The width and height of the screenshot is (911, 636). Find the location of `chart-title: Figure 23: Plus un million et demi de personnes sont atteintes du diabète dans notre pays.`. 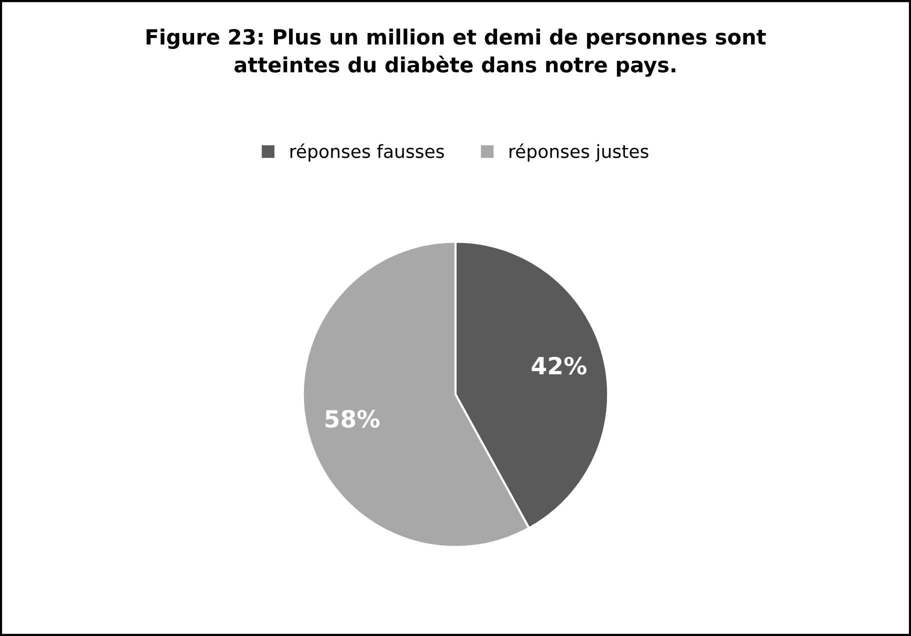

chart-title: Figure 23: Plus un million et demi de personnes sont atteintes du diabète dans notre pays. is located at coordinates (456, 52).